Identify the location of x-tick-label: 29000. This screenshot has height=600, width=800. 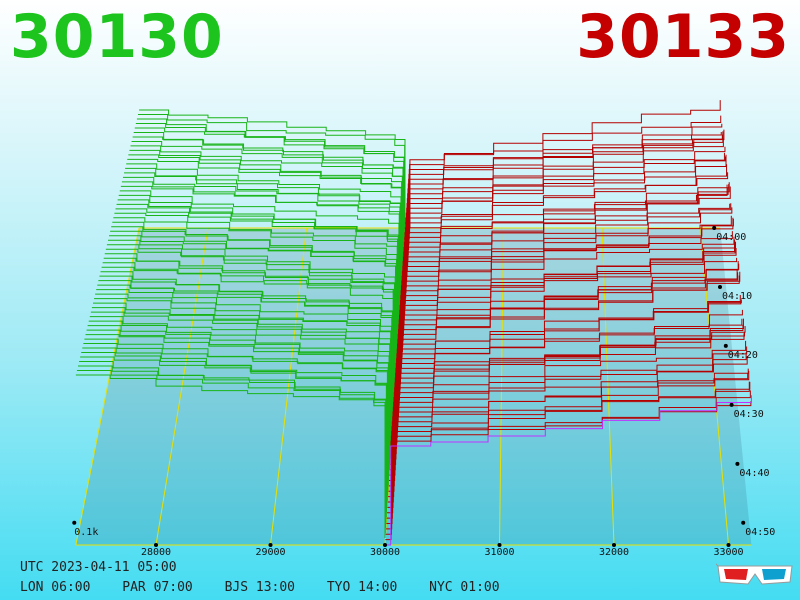
(270, 552).